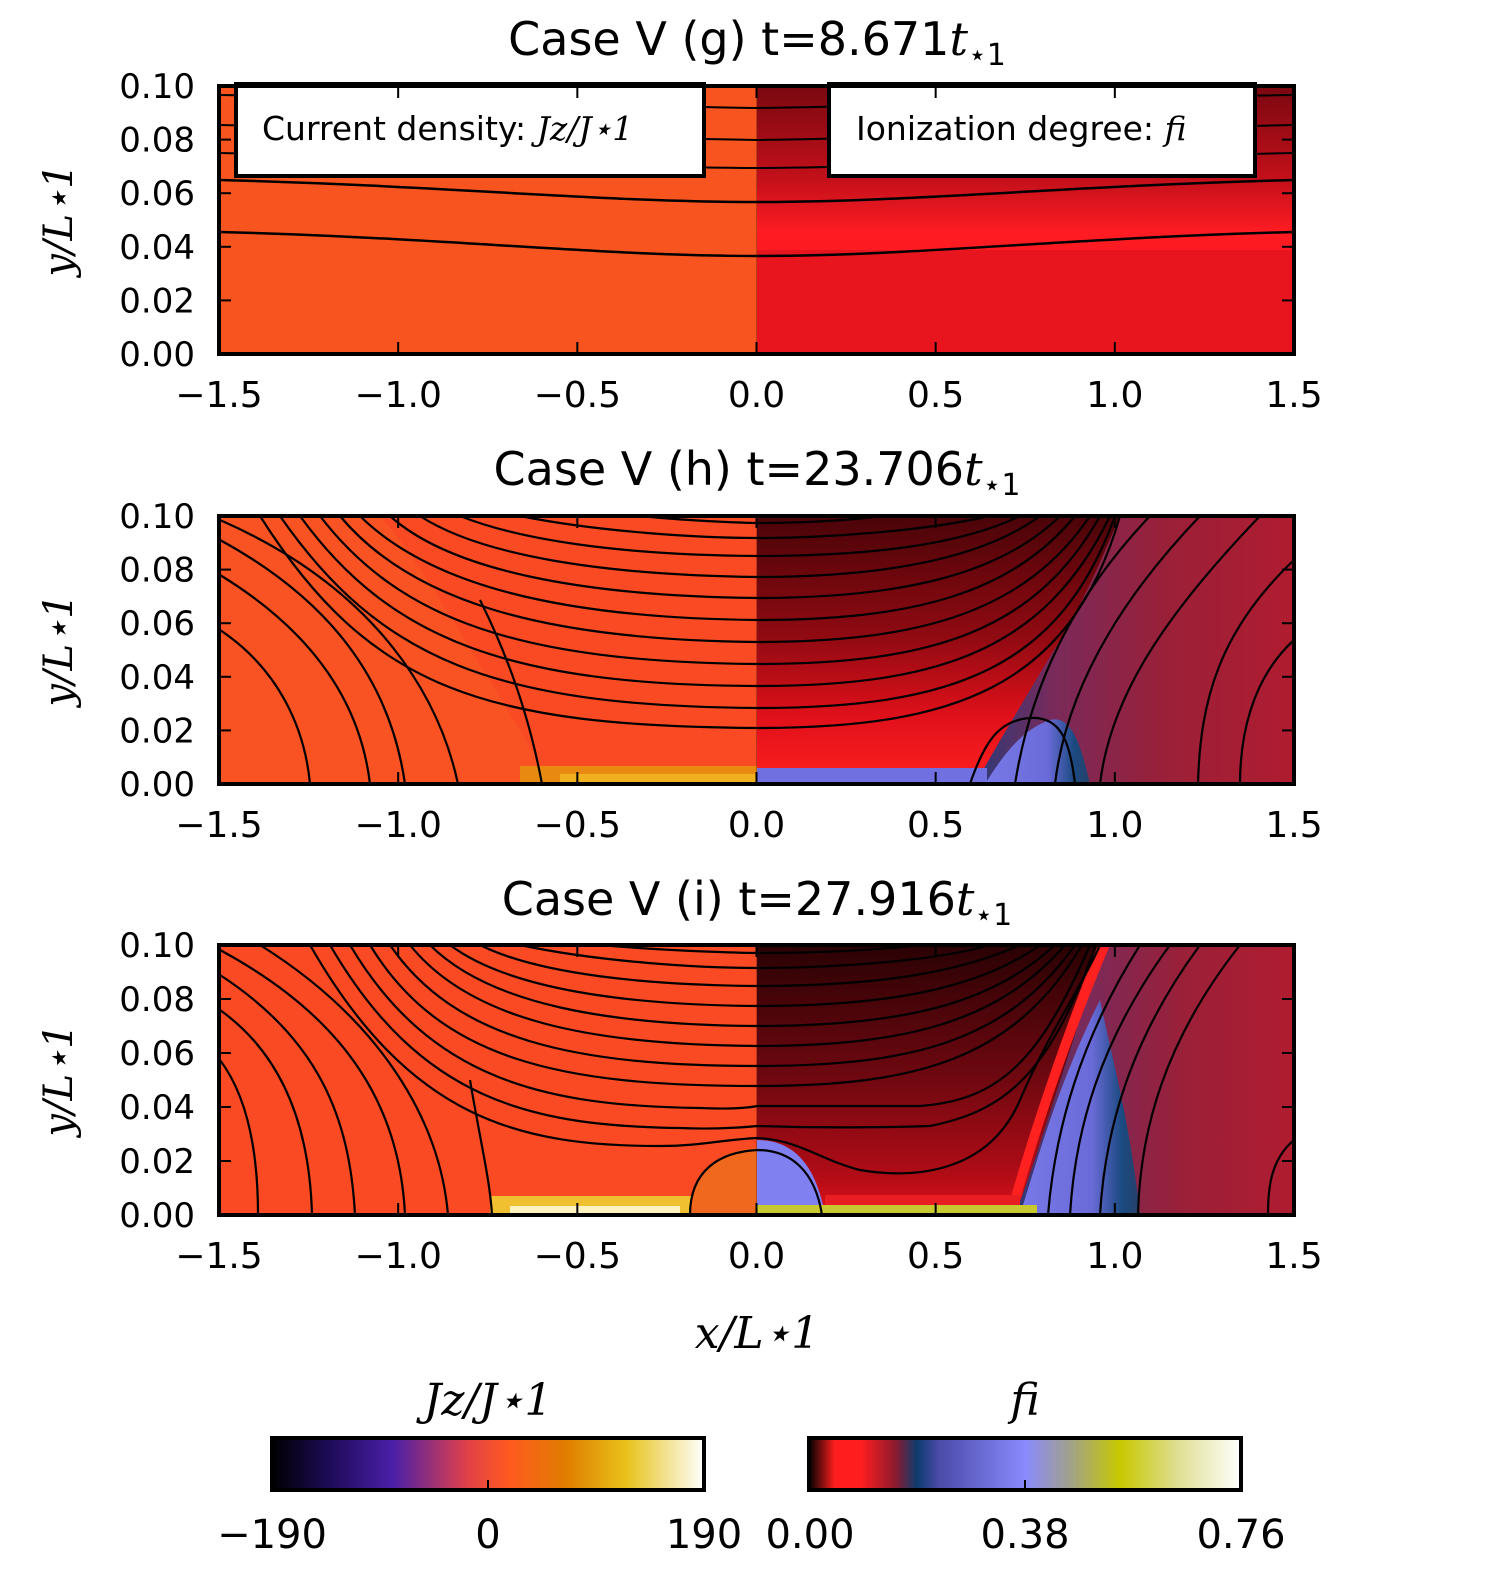 The image size is (1505, 1576). Describe the element at coordinates (791, 1177) in the screenshot. I see `panel-i-right-plasmoid` at that location.